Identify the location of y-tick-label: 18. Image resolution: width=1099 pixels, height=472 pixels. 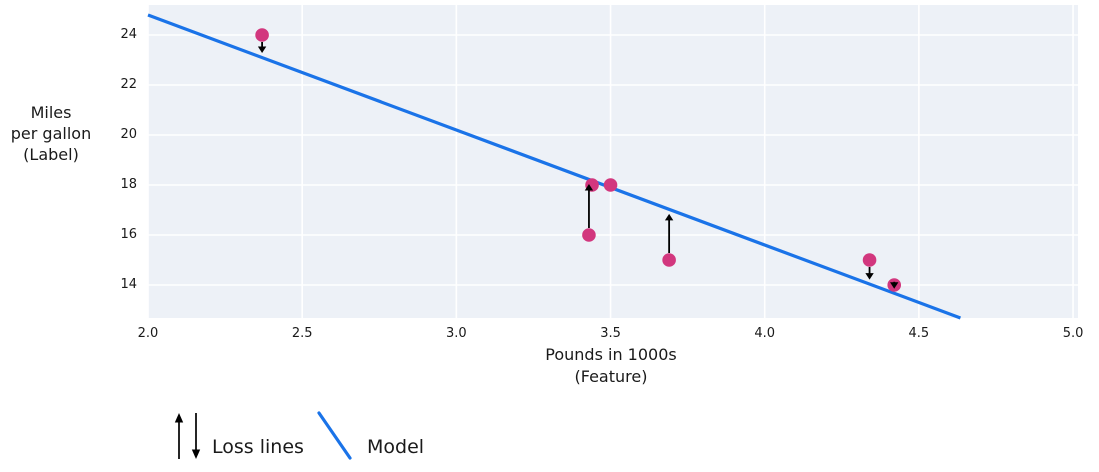
(128, 184).